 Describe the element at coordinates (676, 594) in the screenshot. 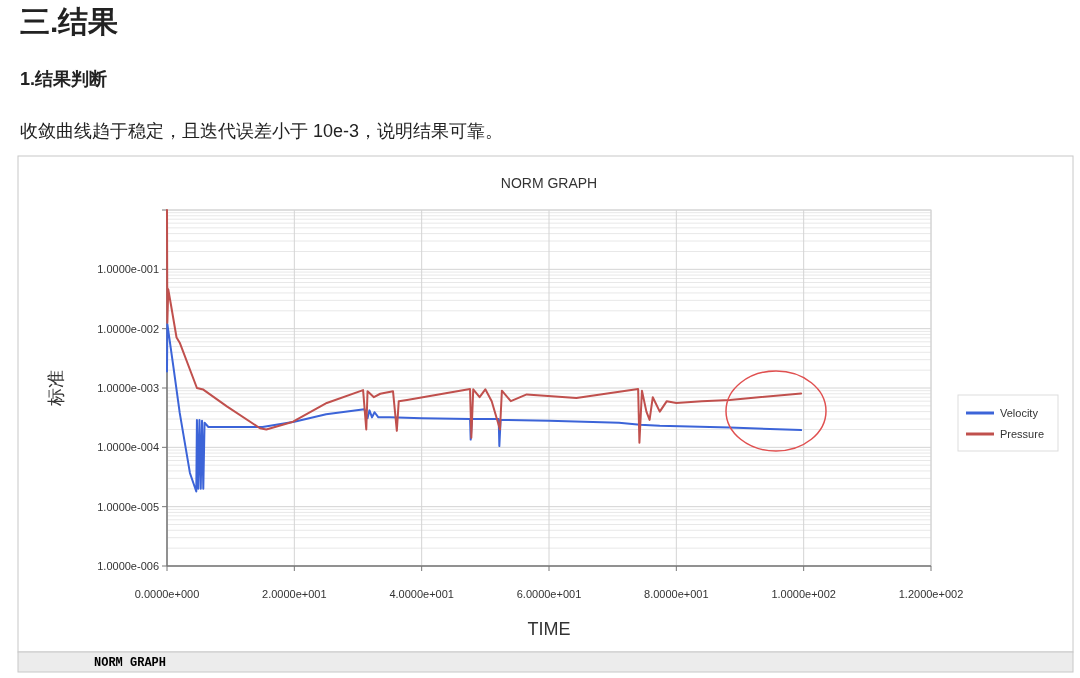

I see `x-tick-label: 8.0000e+001` at that location.